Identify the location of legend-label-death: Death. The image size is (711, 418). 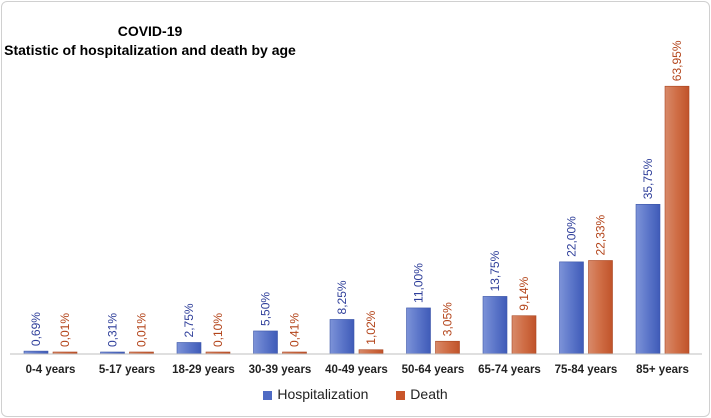
(429, 394).